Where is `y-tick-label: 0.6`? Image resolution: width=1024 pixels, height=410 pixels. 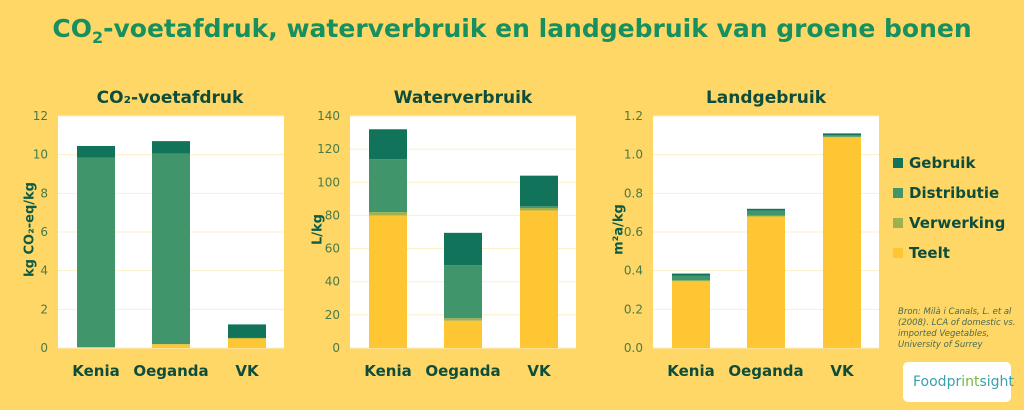
y-tick-label: 0.6 is located at coordinates (633, 232).